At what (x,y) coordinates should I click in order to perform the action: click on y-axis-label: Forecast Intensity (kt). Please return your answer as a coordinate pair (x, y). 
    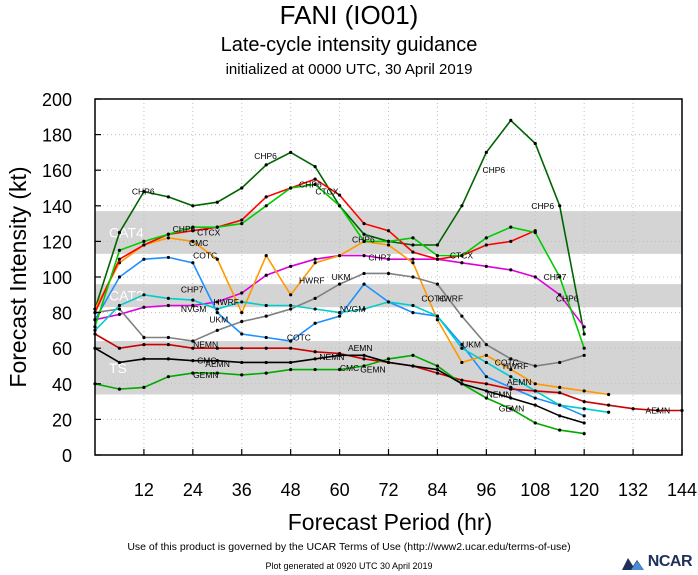
    Looking at the image, I should click on (18, 276).